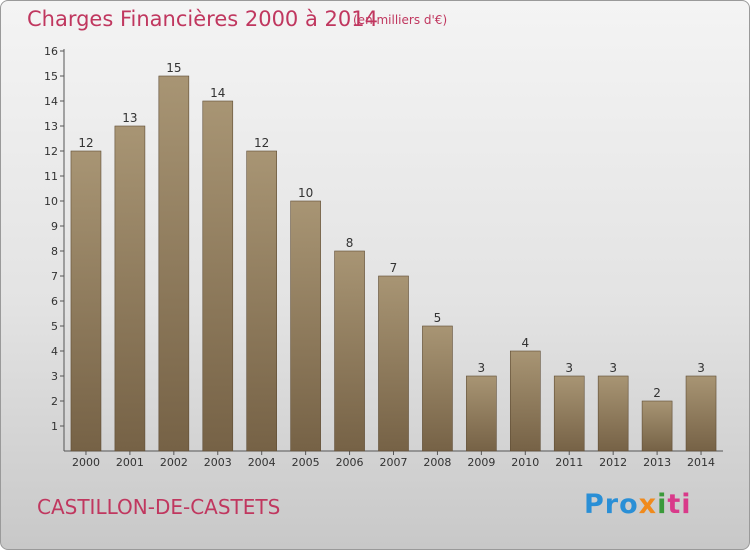 This screenshot has height=550, width=750. Describe the element at coordinates (129, 118) in the screenshot. I see `data-label: 13` at that location.